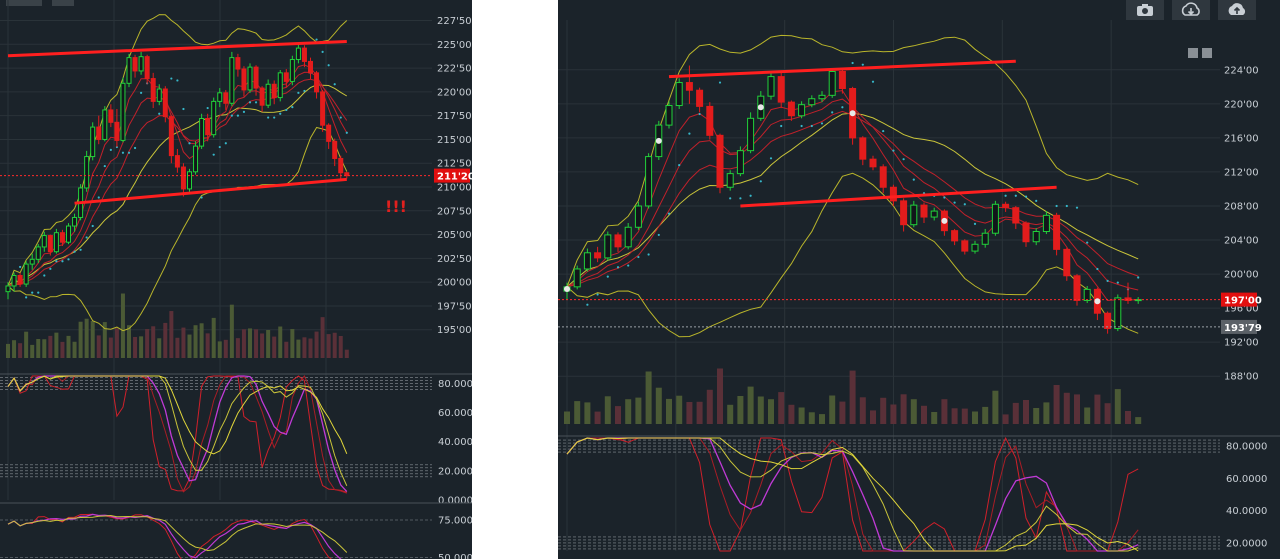  I want to click on bollinger-upper-line, so click(177, 150).